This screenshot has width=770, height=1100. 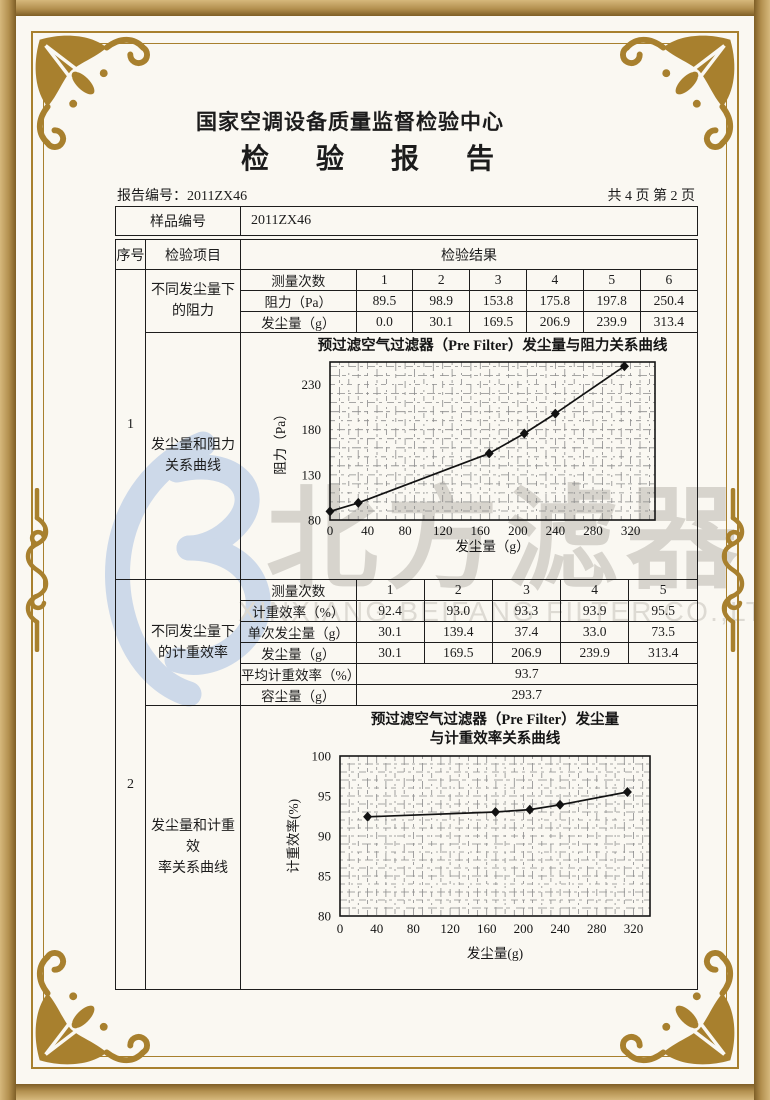 What do you see at coordinates (377, 159) in the screenshot?
I see `report-title: 检 验 报 告` at bounding box center [377, 159].